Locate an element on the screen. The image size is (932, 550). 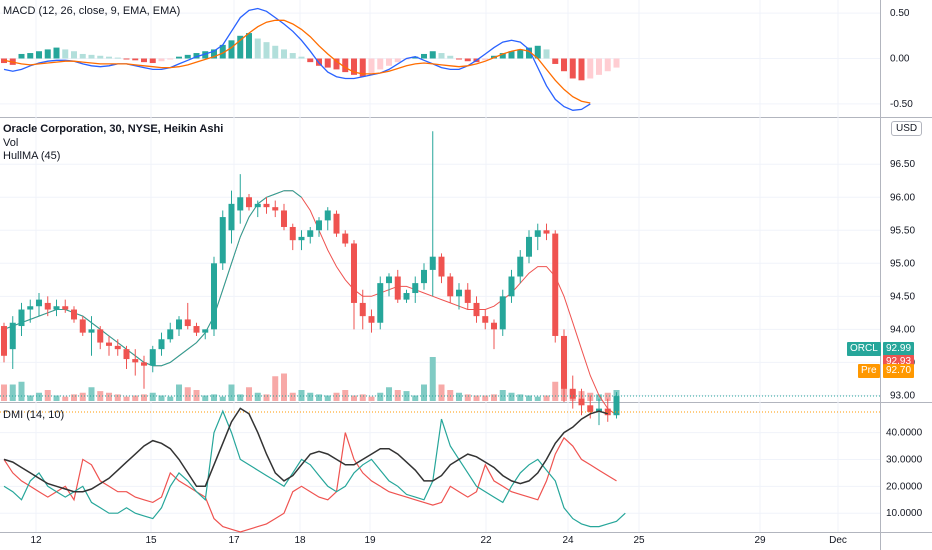
pre-label-tag: Pre is located at coordinates (869, 371).